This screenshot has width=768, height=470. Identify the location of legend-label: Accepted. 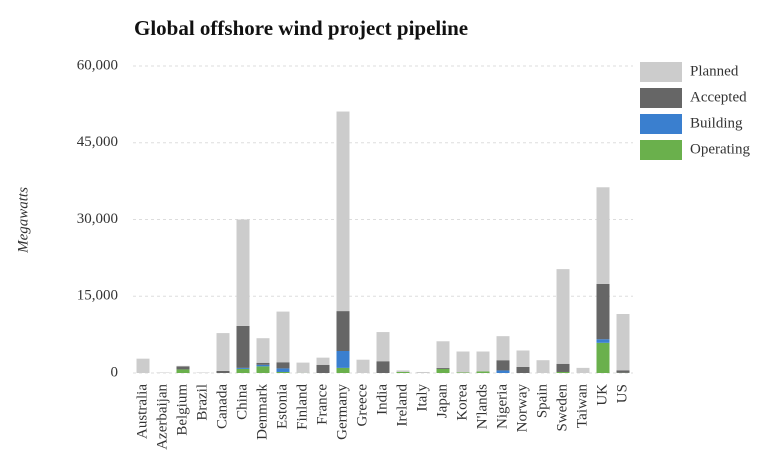
(718, 97).